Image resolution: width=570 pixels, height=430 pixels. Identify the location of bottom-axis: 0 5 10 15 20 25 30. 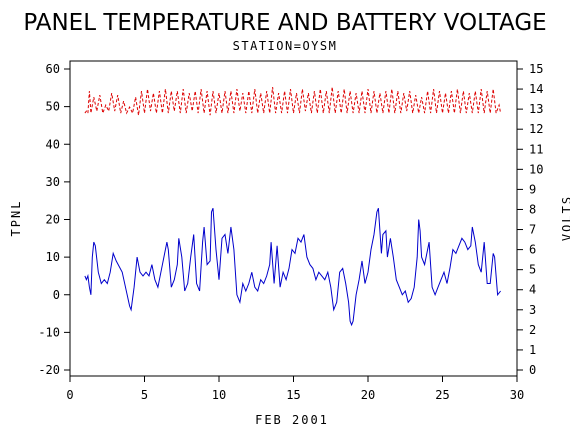
(295, 389).